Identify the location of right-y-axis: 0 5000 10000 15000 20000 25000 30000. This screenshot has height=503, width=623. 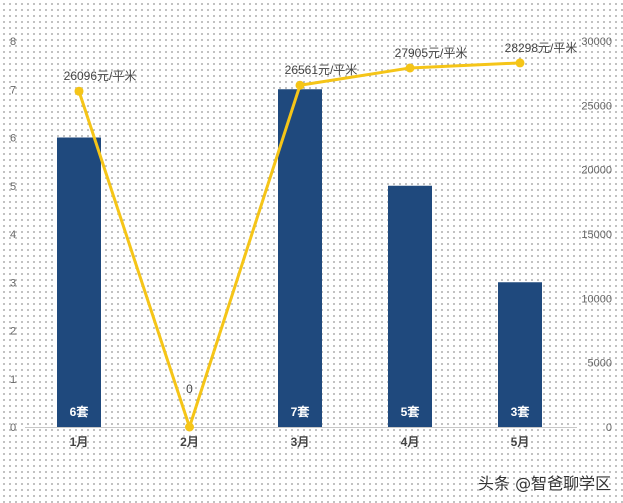
(596, 235).